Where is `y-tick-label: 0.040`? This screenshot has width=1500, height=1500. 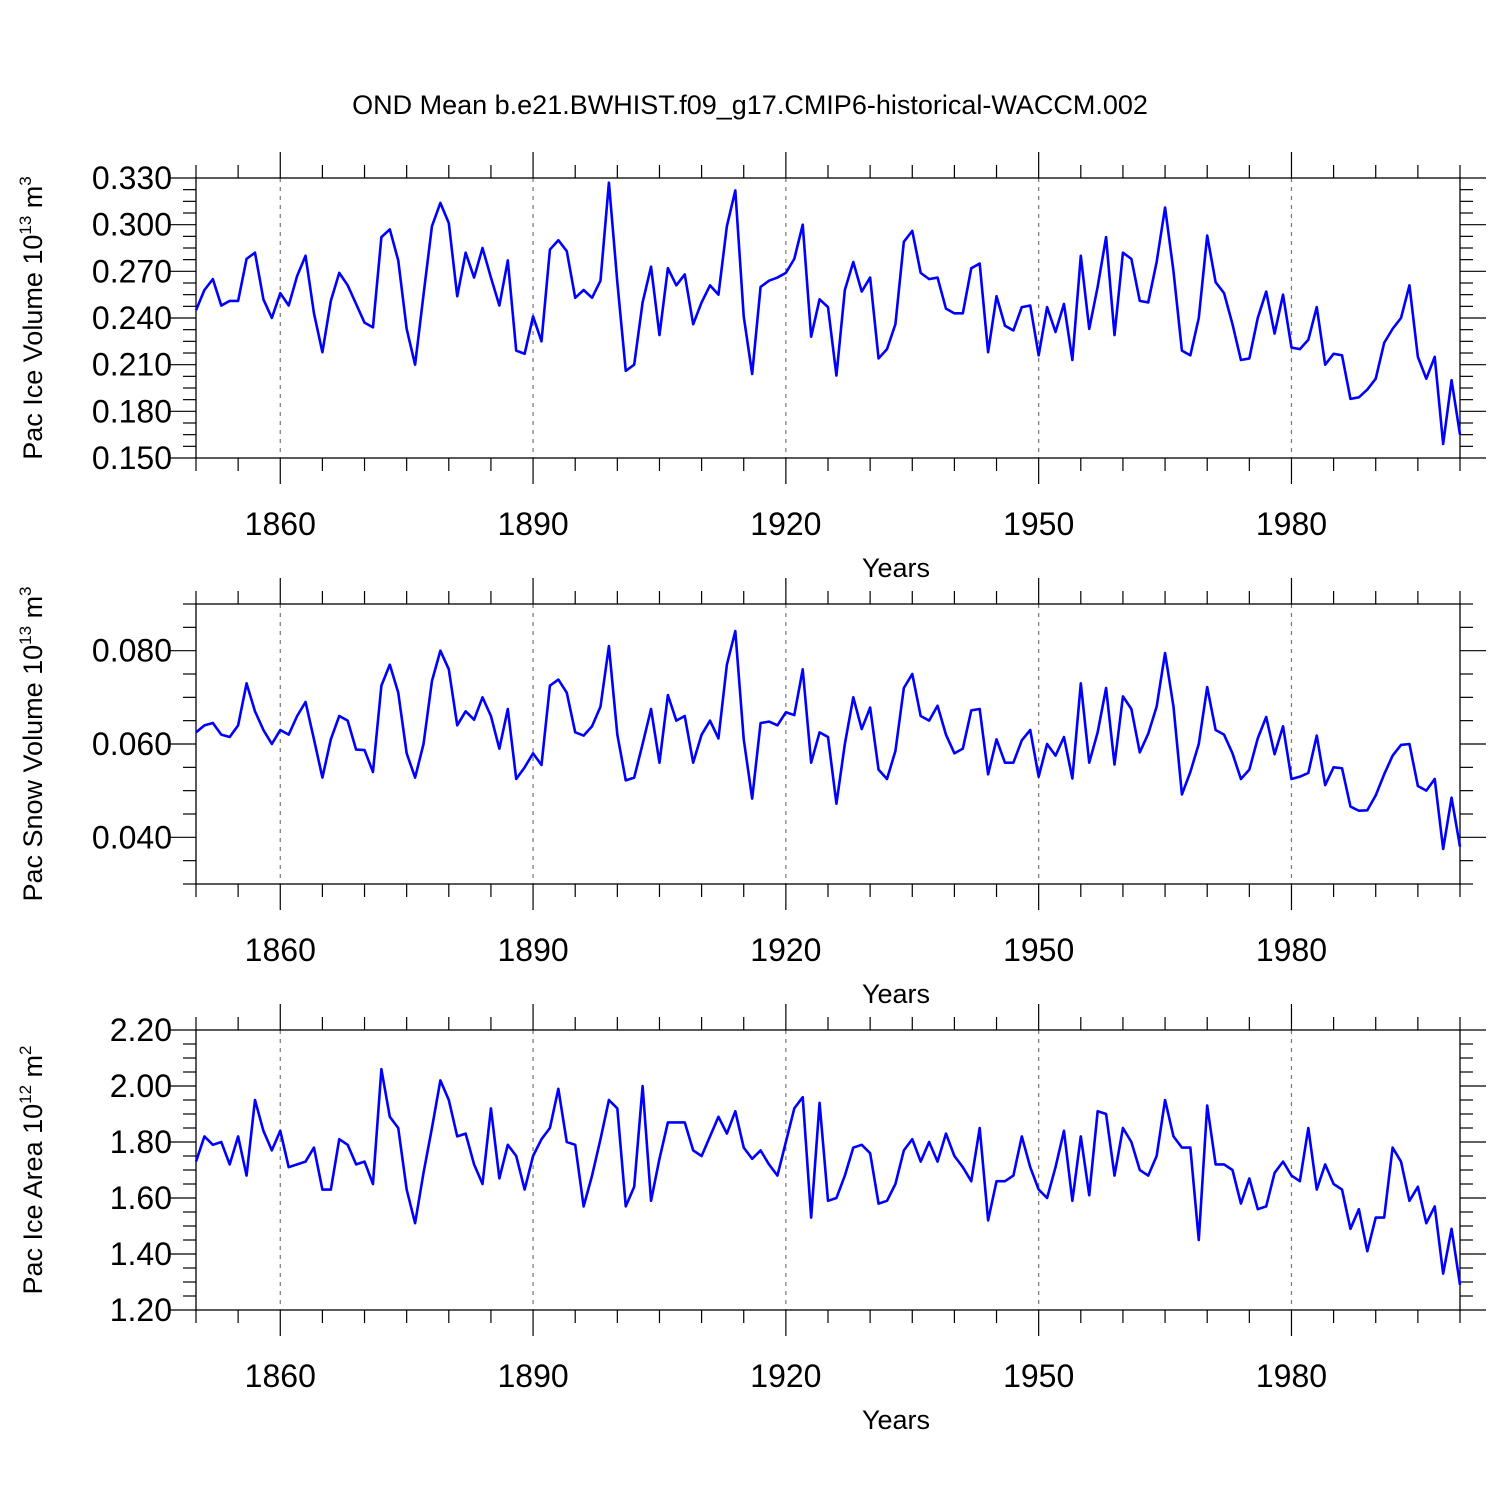 y-tick-label: 0.040 is located at coordinates (132, 837).